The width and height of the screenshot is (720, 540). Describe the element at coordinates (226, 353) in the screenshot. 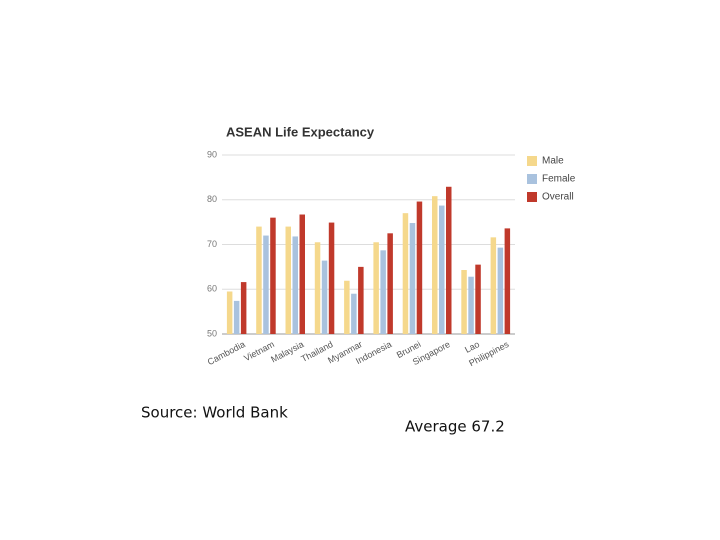

I see `x-tick-label: Cambodia` at that location.